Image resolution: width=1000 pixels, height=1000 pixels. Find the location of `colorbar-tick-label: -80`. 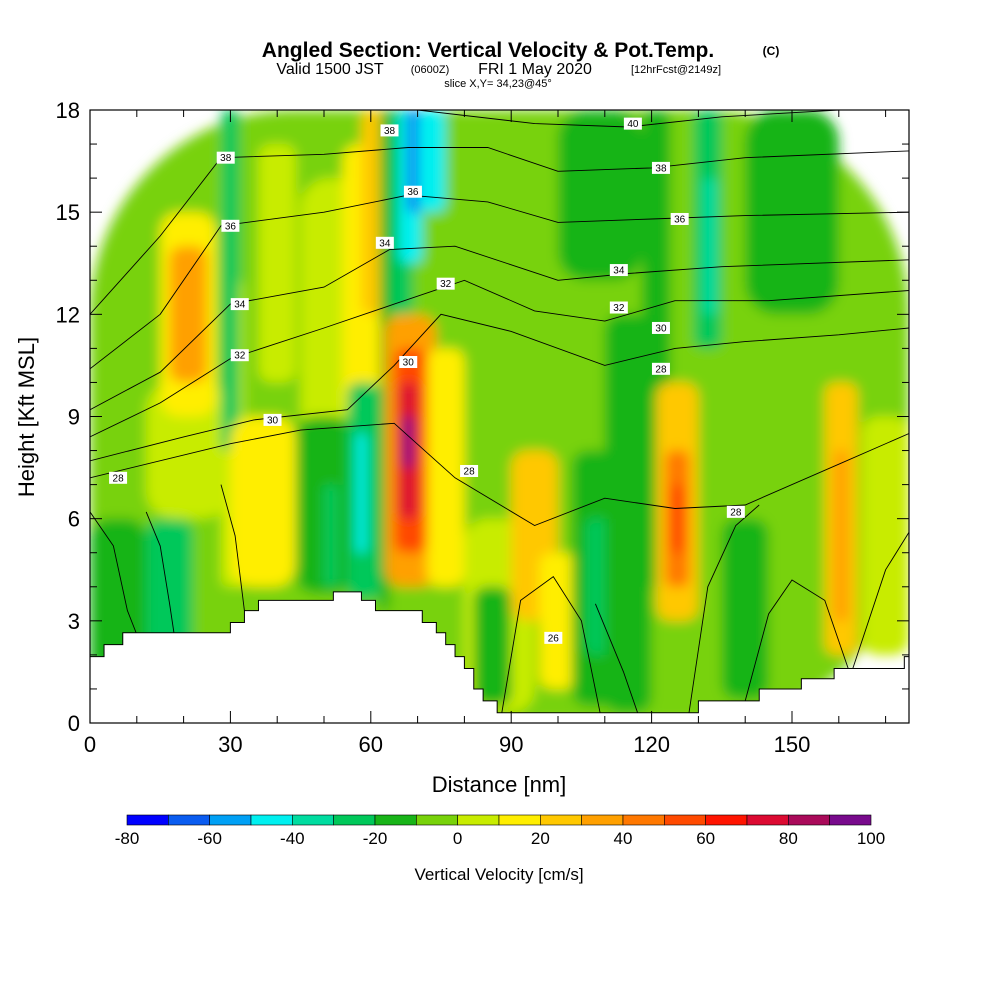

colorbar-tick-label: -80 is located at coordinates (127, 838).